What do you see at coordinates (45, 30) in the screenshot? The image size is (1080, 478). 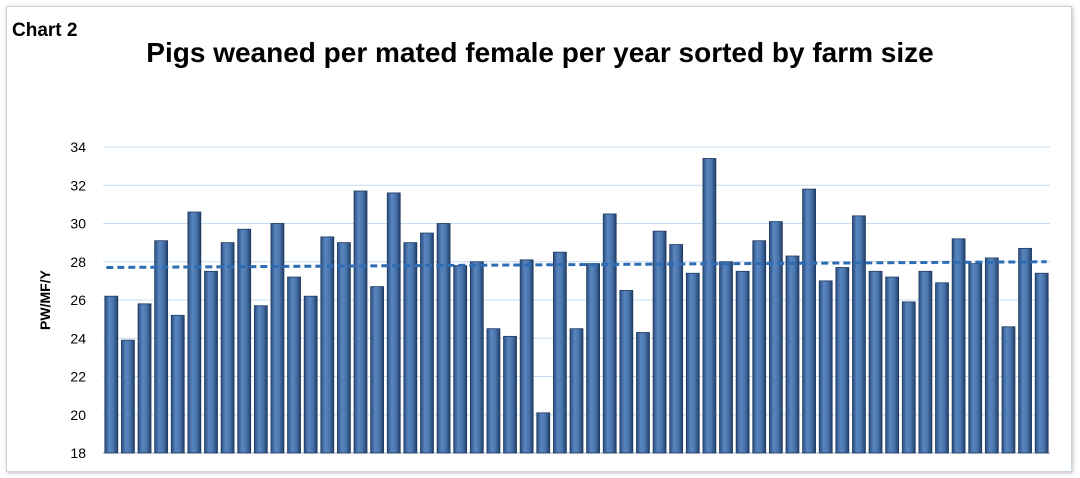 I see `chart-number-label: Chart 2` at bounding box center [45, 30].